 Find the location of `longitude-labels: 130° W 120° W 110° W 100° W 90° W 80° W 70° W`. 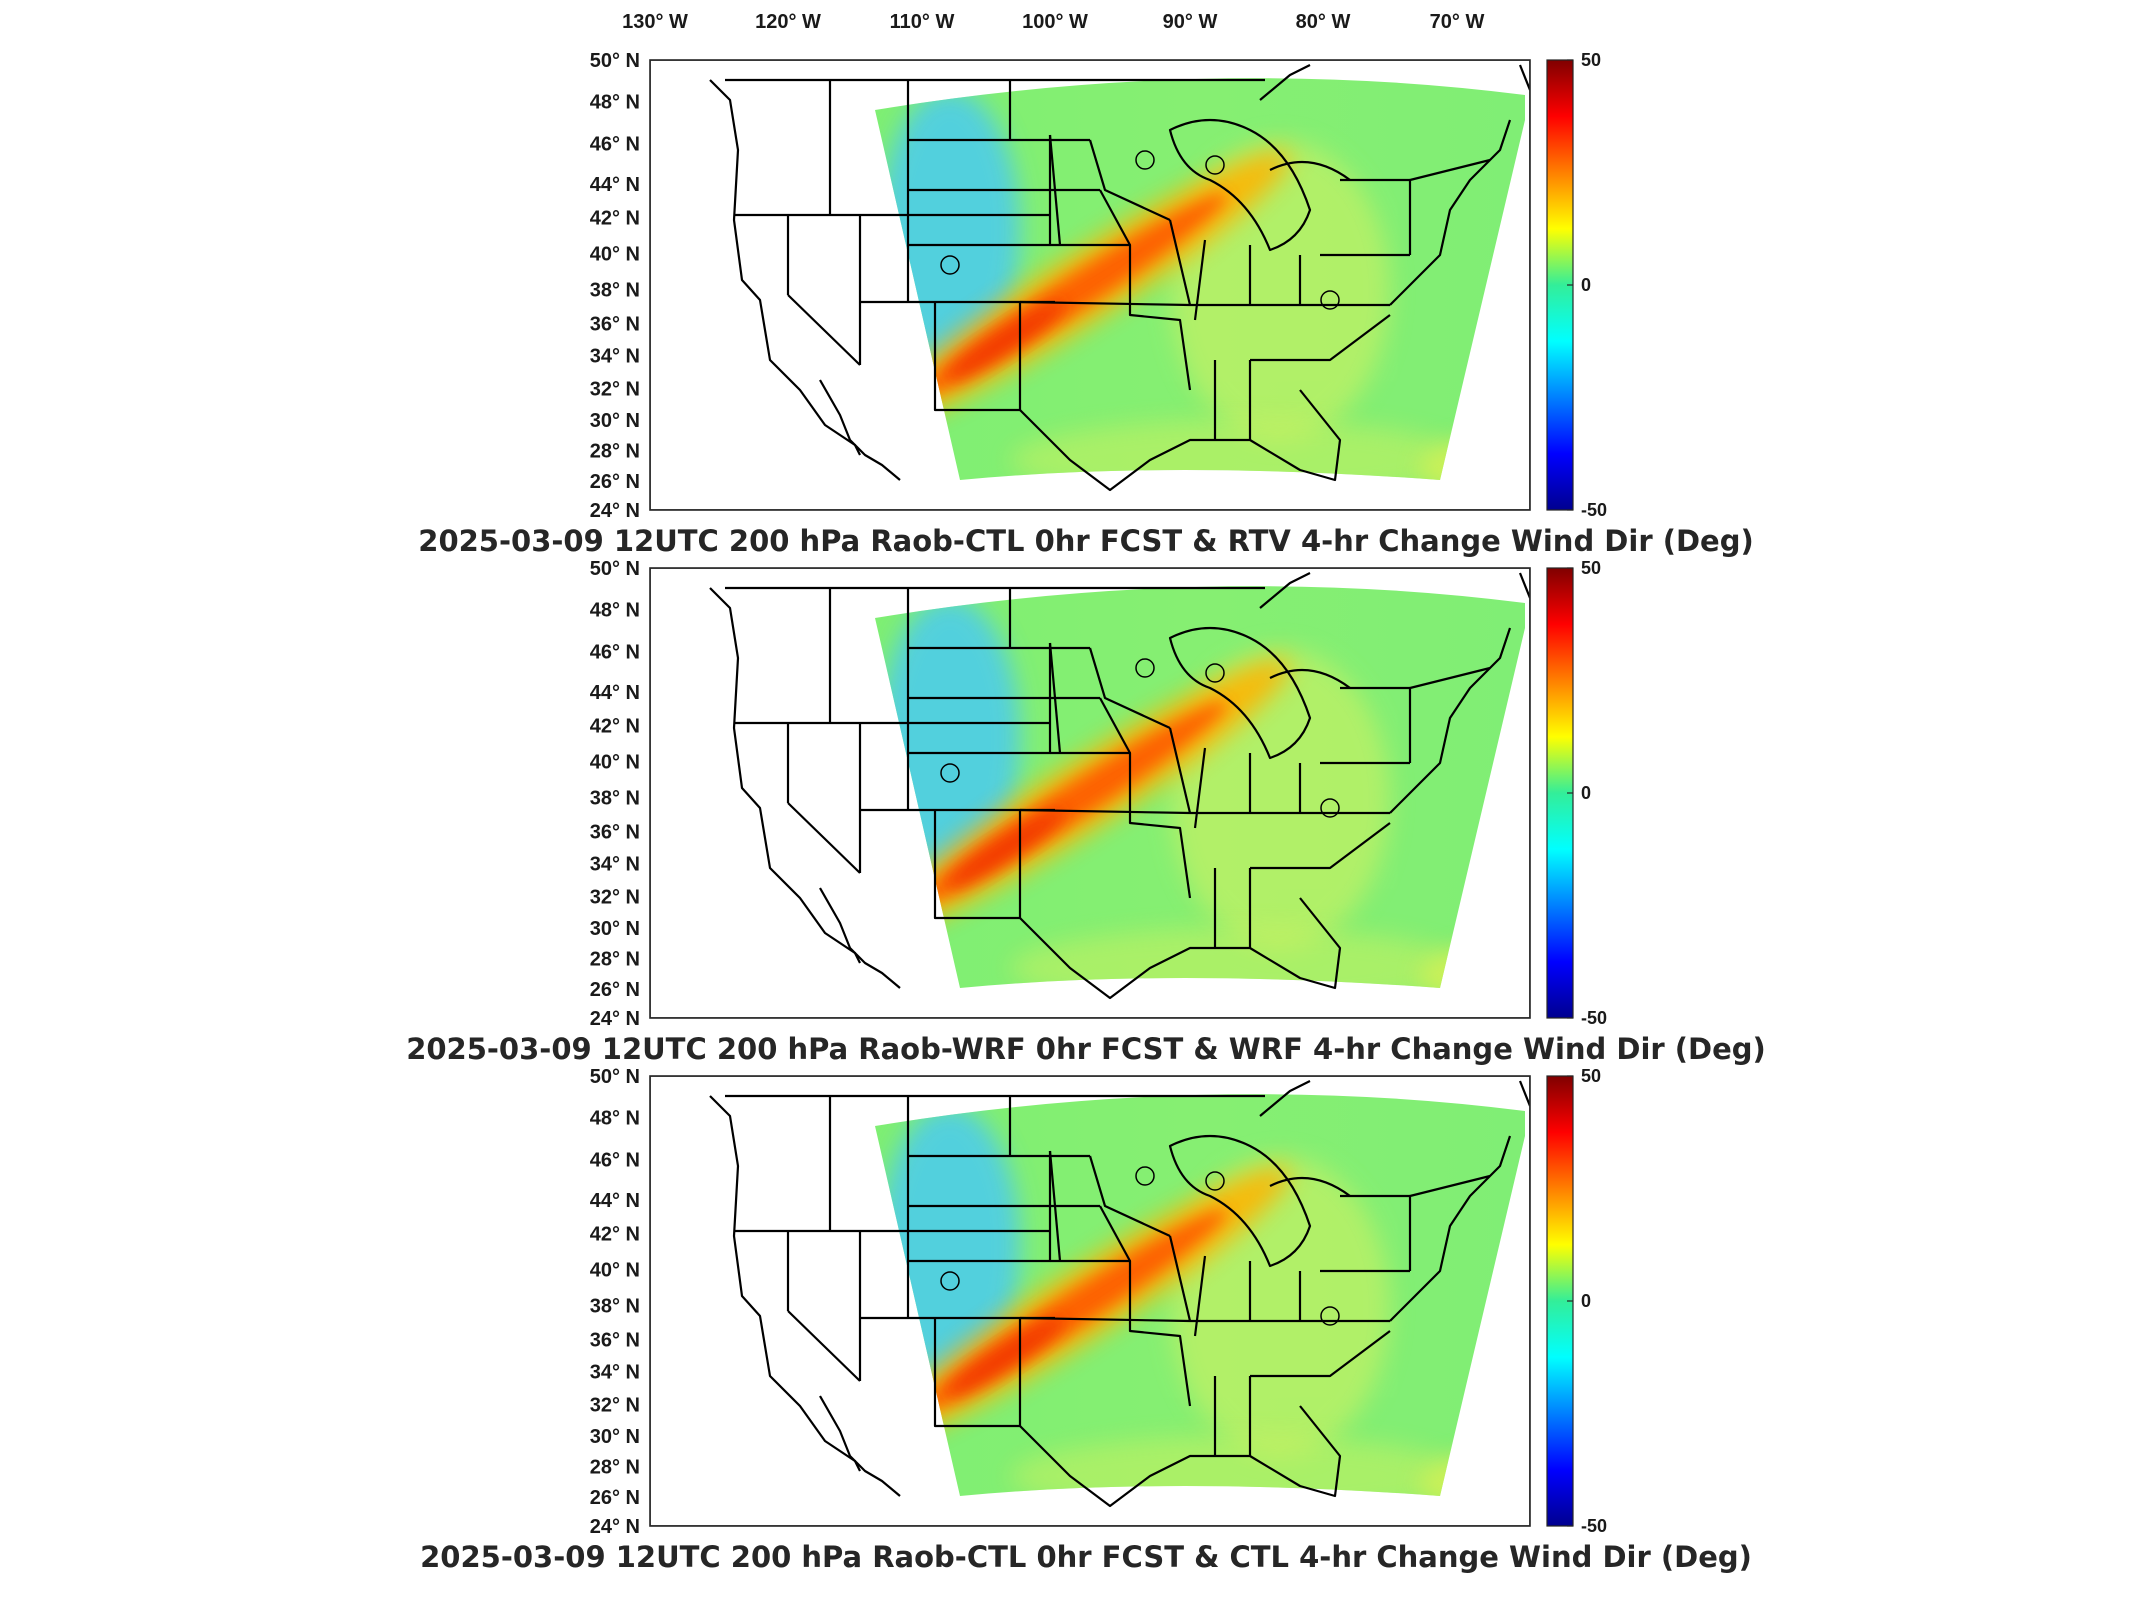

longitude-labels: 130° W 120° W 110° W 100° W 90° W 80° W 70° W is located at coordinates (1053, 22).